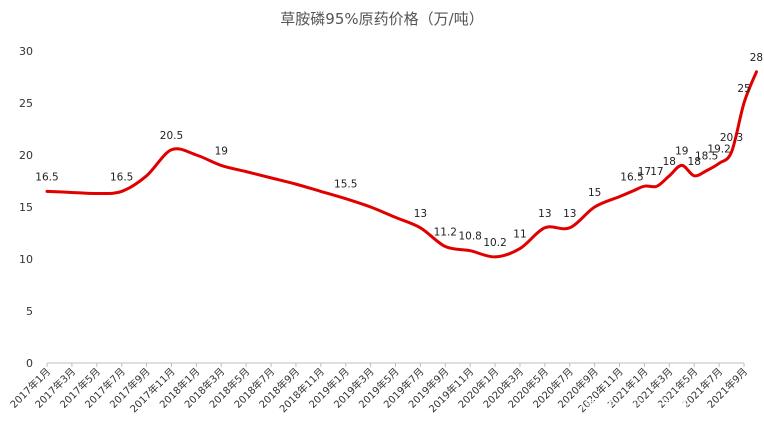  What do you see at coordinates (731, 138) in the screenshot?
I see `data-label: 20.3` at bounding box center [731, 138].